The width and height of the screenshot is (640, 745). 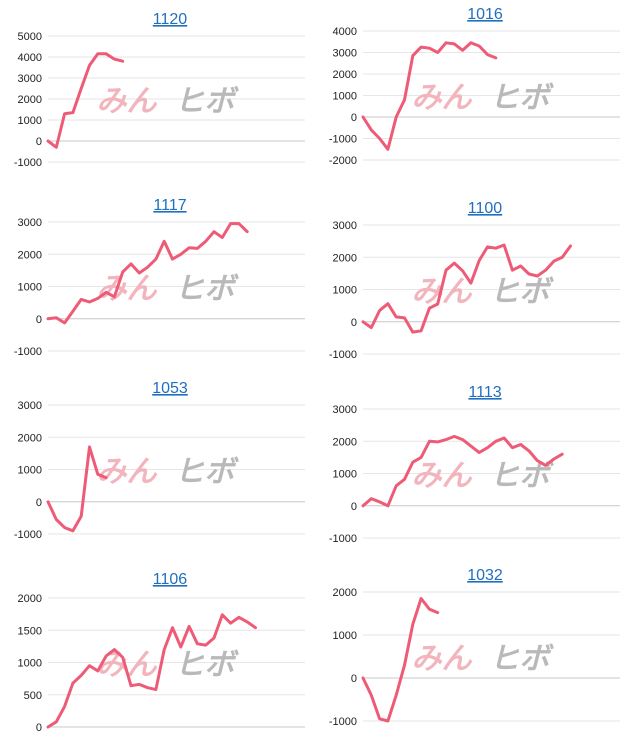 What do you see at coordinates (485, 575) in the screenshot?
I see `chart-title: 1032` at bounding box center [485, 575].